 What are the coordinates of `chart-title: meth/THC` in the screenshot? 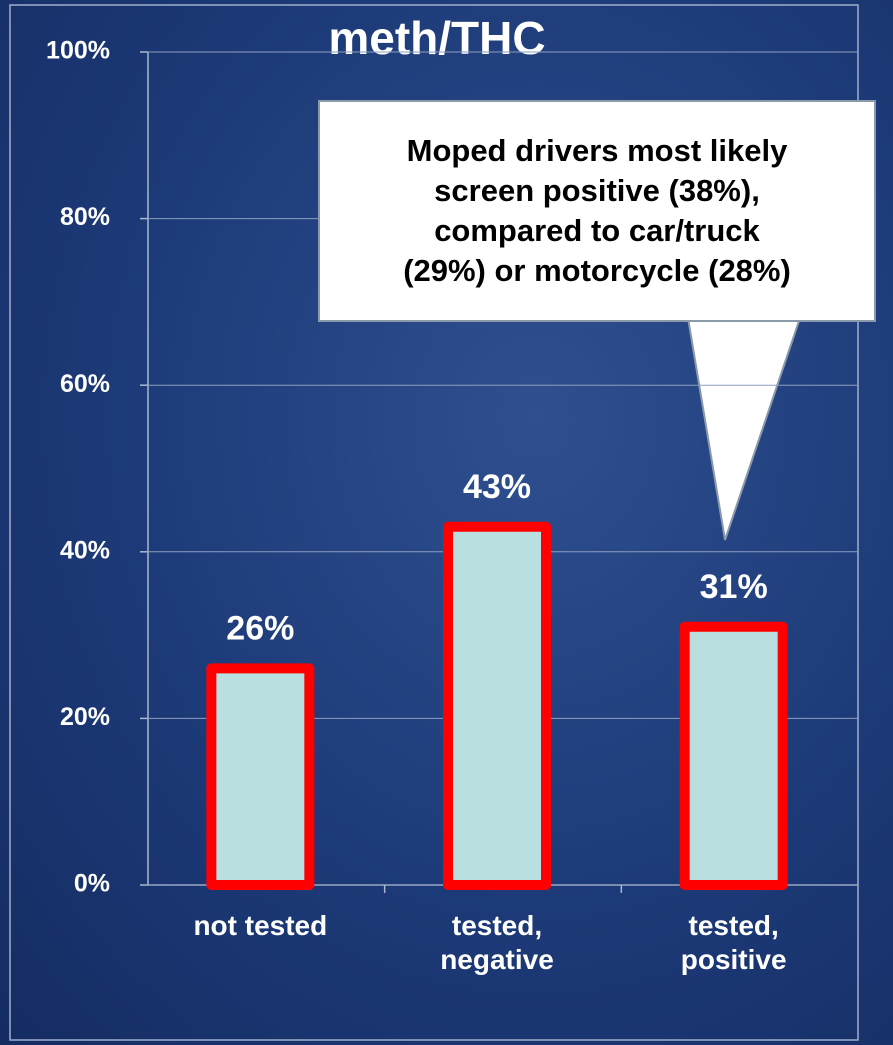 It's located at (436, 38).